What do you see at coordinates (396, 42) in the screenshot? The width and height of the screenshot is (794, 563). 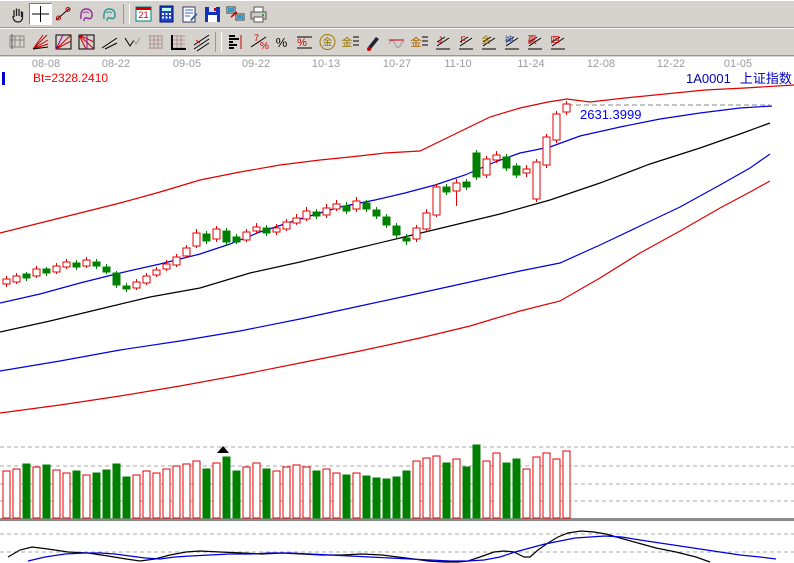 I see `wave-tool` at bounding box center [396, 42].